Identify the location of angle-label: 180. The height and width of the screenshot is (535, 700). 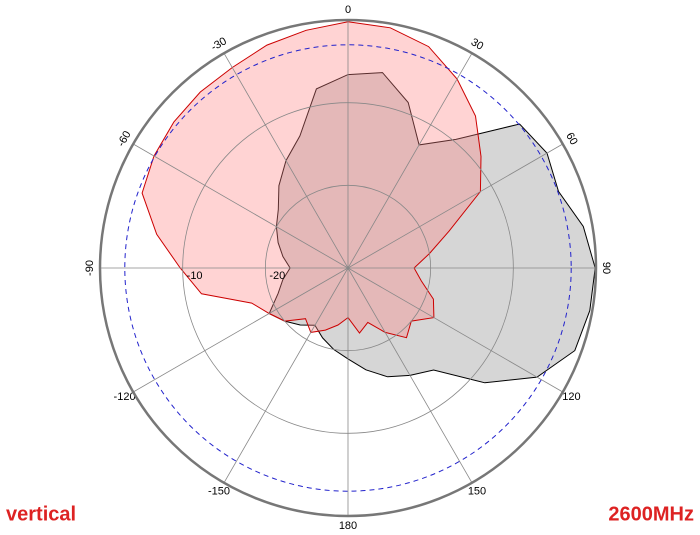
(348, 525).